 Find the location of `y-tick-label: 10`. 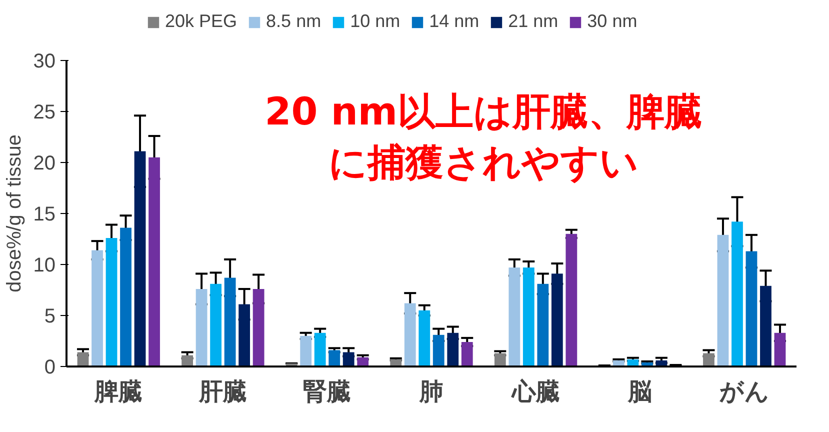

y-tick-label: 10 is located at coordinates (44, 265).